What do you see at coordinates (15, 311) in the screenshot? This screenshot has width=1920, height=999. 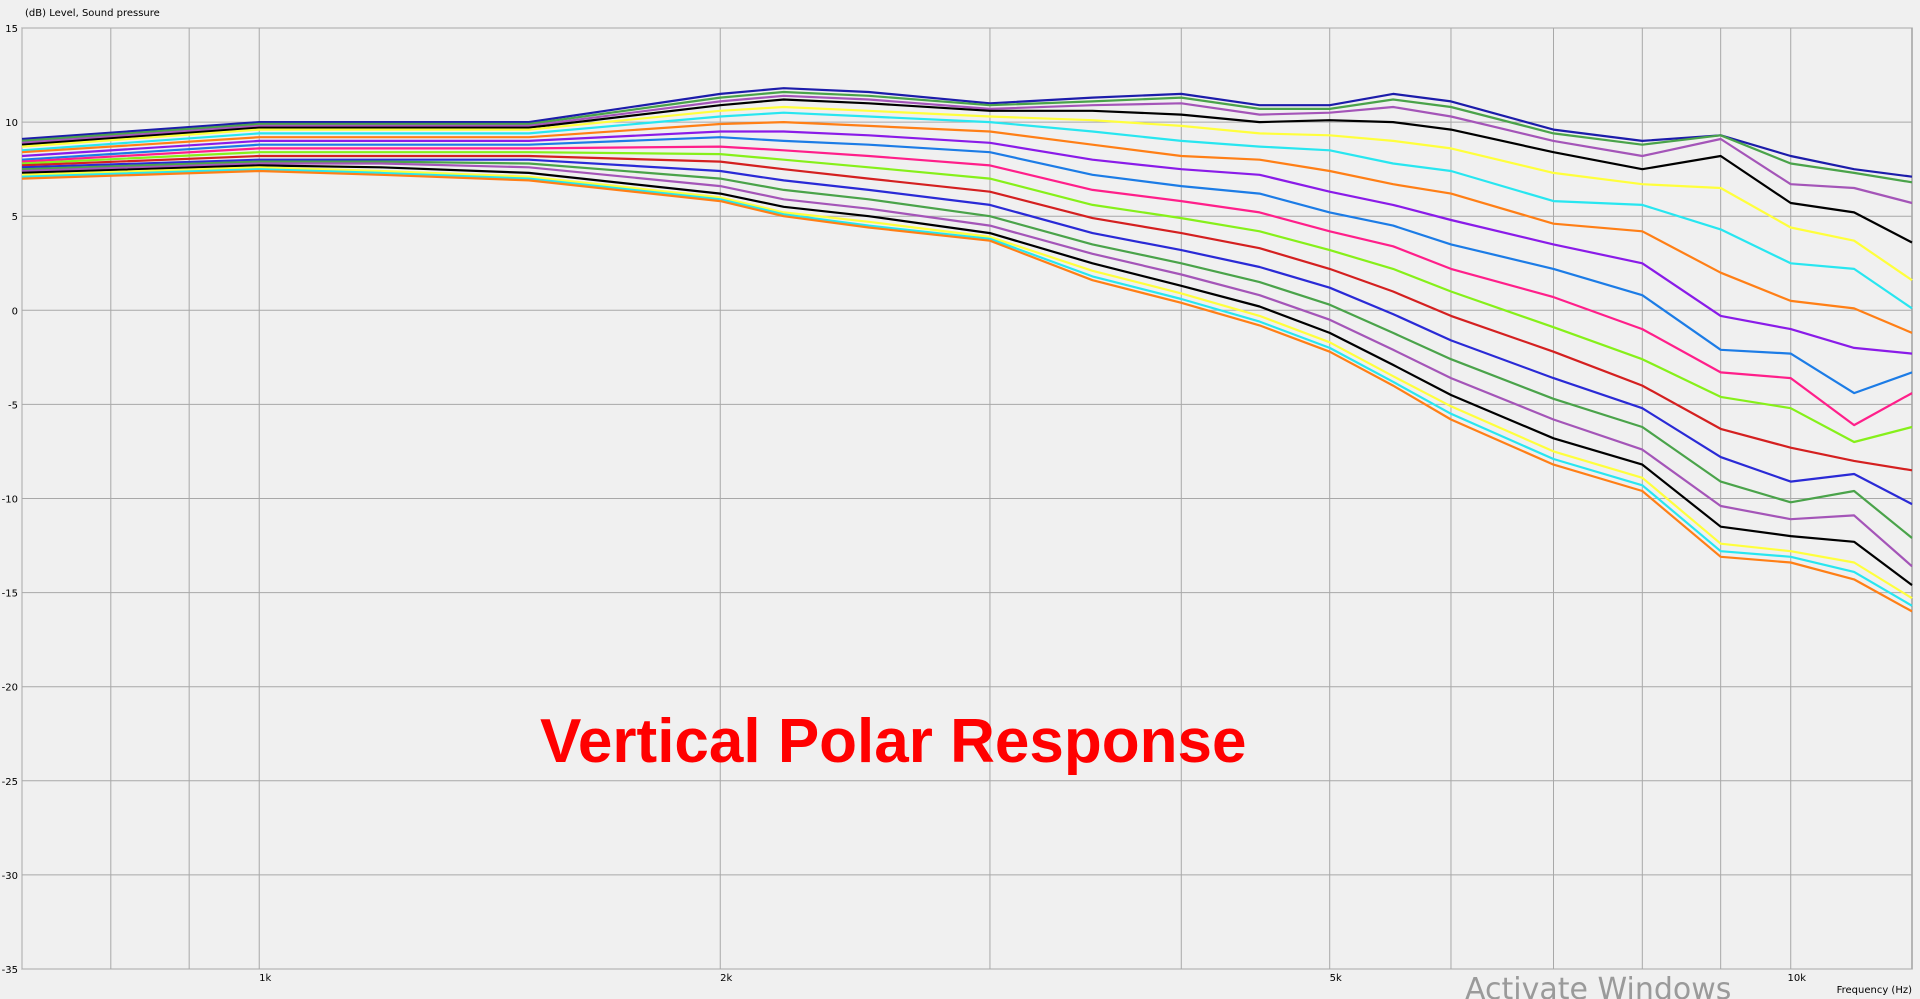 I see `y-tick-label: 0` at bounding box center [15, 311].